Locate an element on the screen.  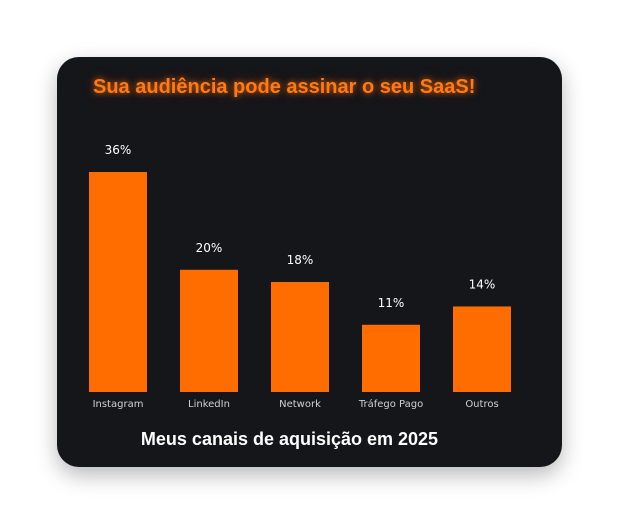
category-label-linkedin: LinkedIn is located at coordinates (209, 404).